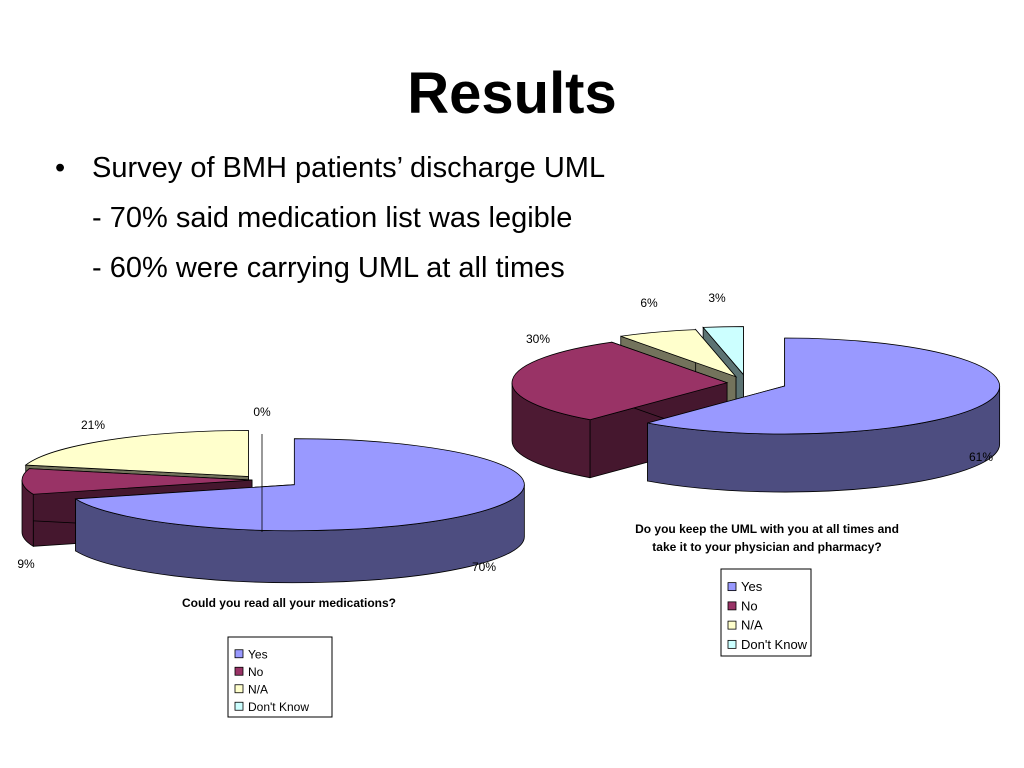  What do you see at coordinates (26, 564) in the screenshot?
I see `data-label: 9%` at bounding box center [26, 564].